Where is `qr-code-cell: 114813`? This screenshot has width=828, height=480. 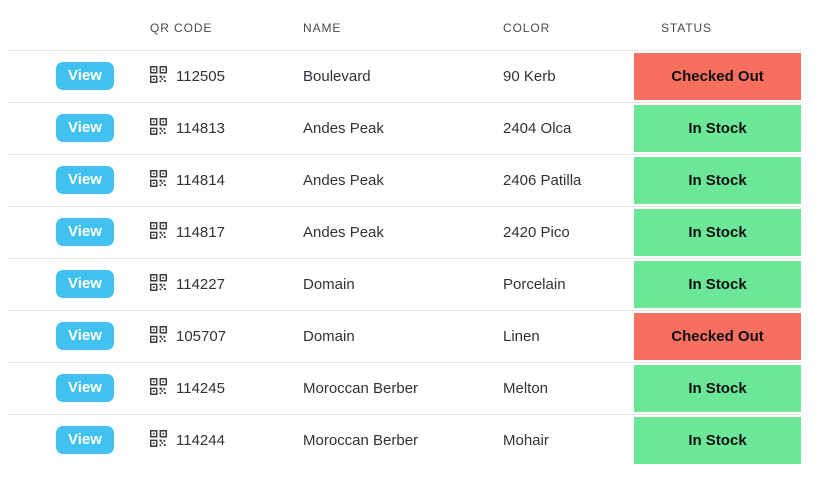 qr-code-cell: 114813 is located at coordinates (218, 128).